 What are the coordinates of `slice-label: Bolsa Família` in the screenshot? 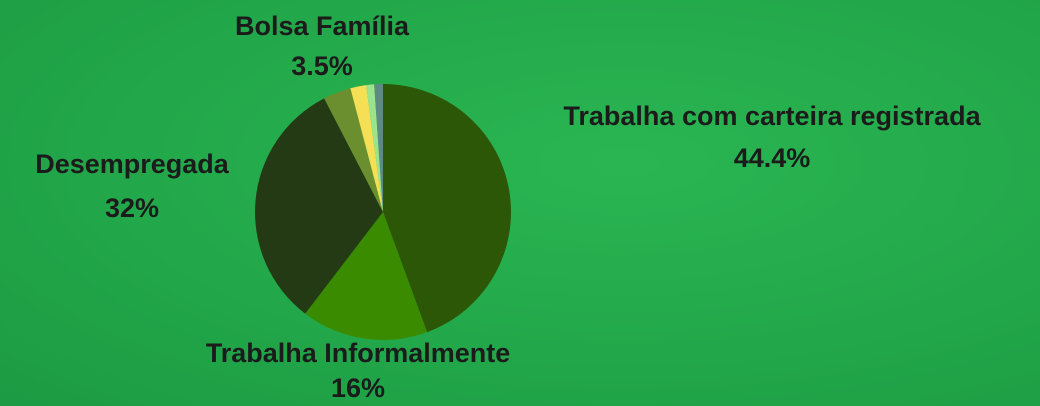 It's located at (322, 26).